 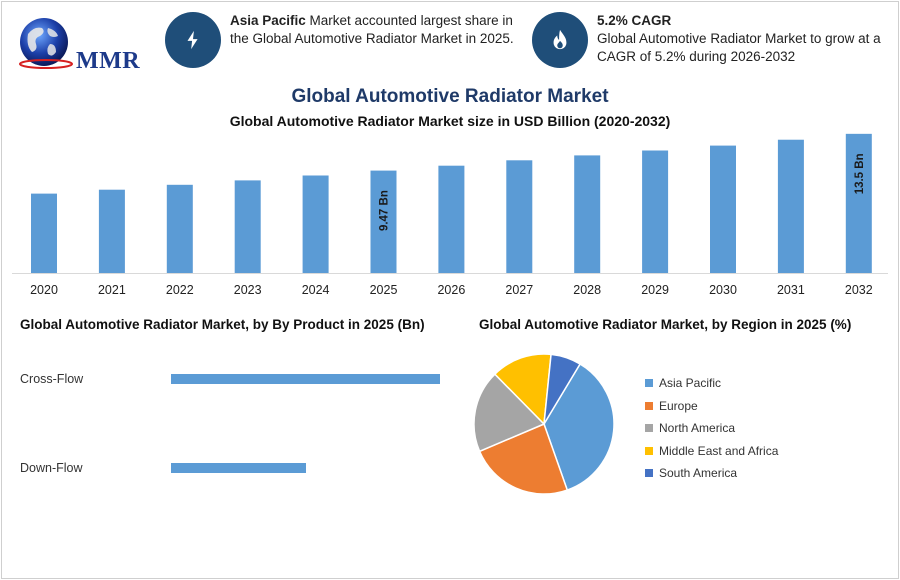 I want to click on bar-2031, so click(x=790, y=206).